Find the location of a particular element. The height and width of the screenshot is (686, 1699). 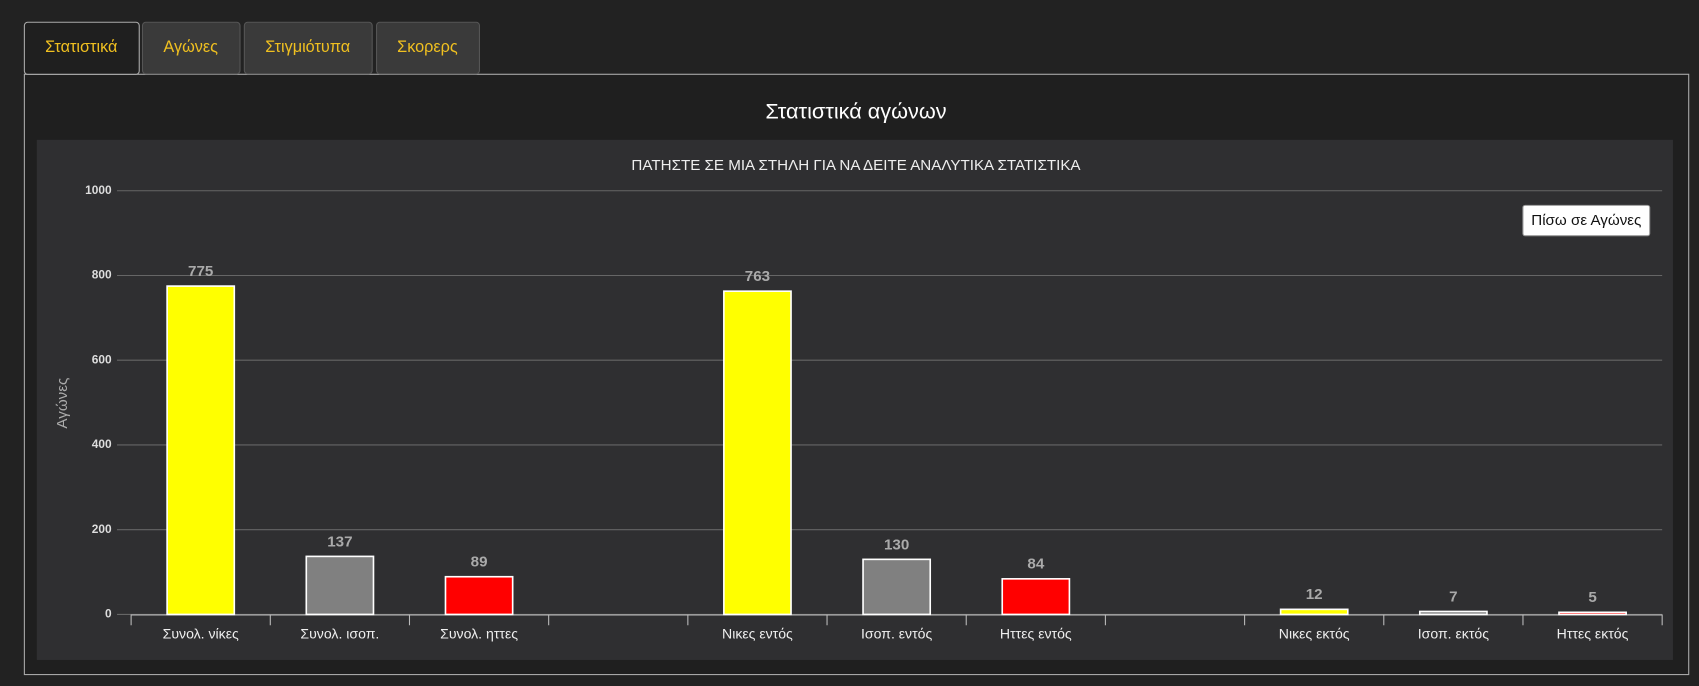

value-label: 137 is located at coordinates (339, 541).